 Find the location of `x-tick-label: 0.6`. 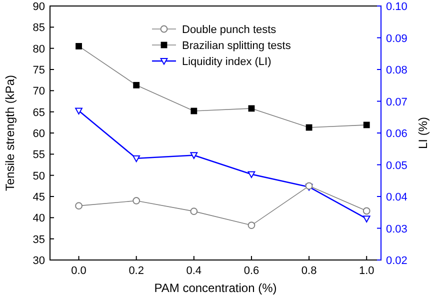

x-tick-label: 0.6 is located at coordinates (252, 271).